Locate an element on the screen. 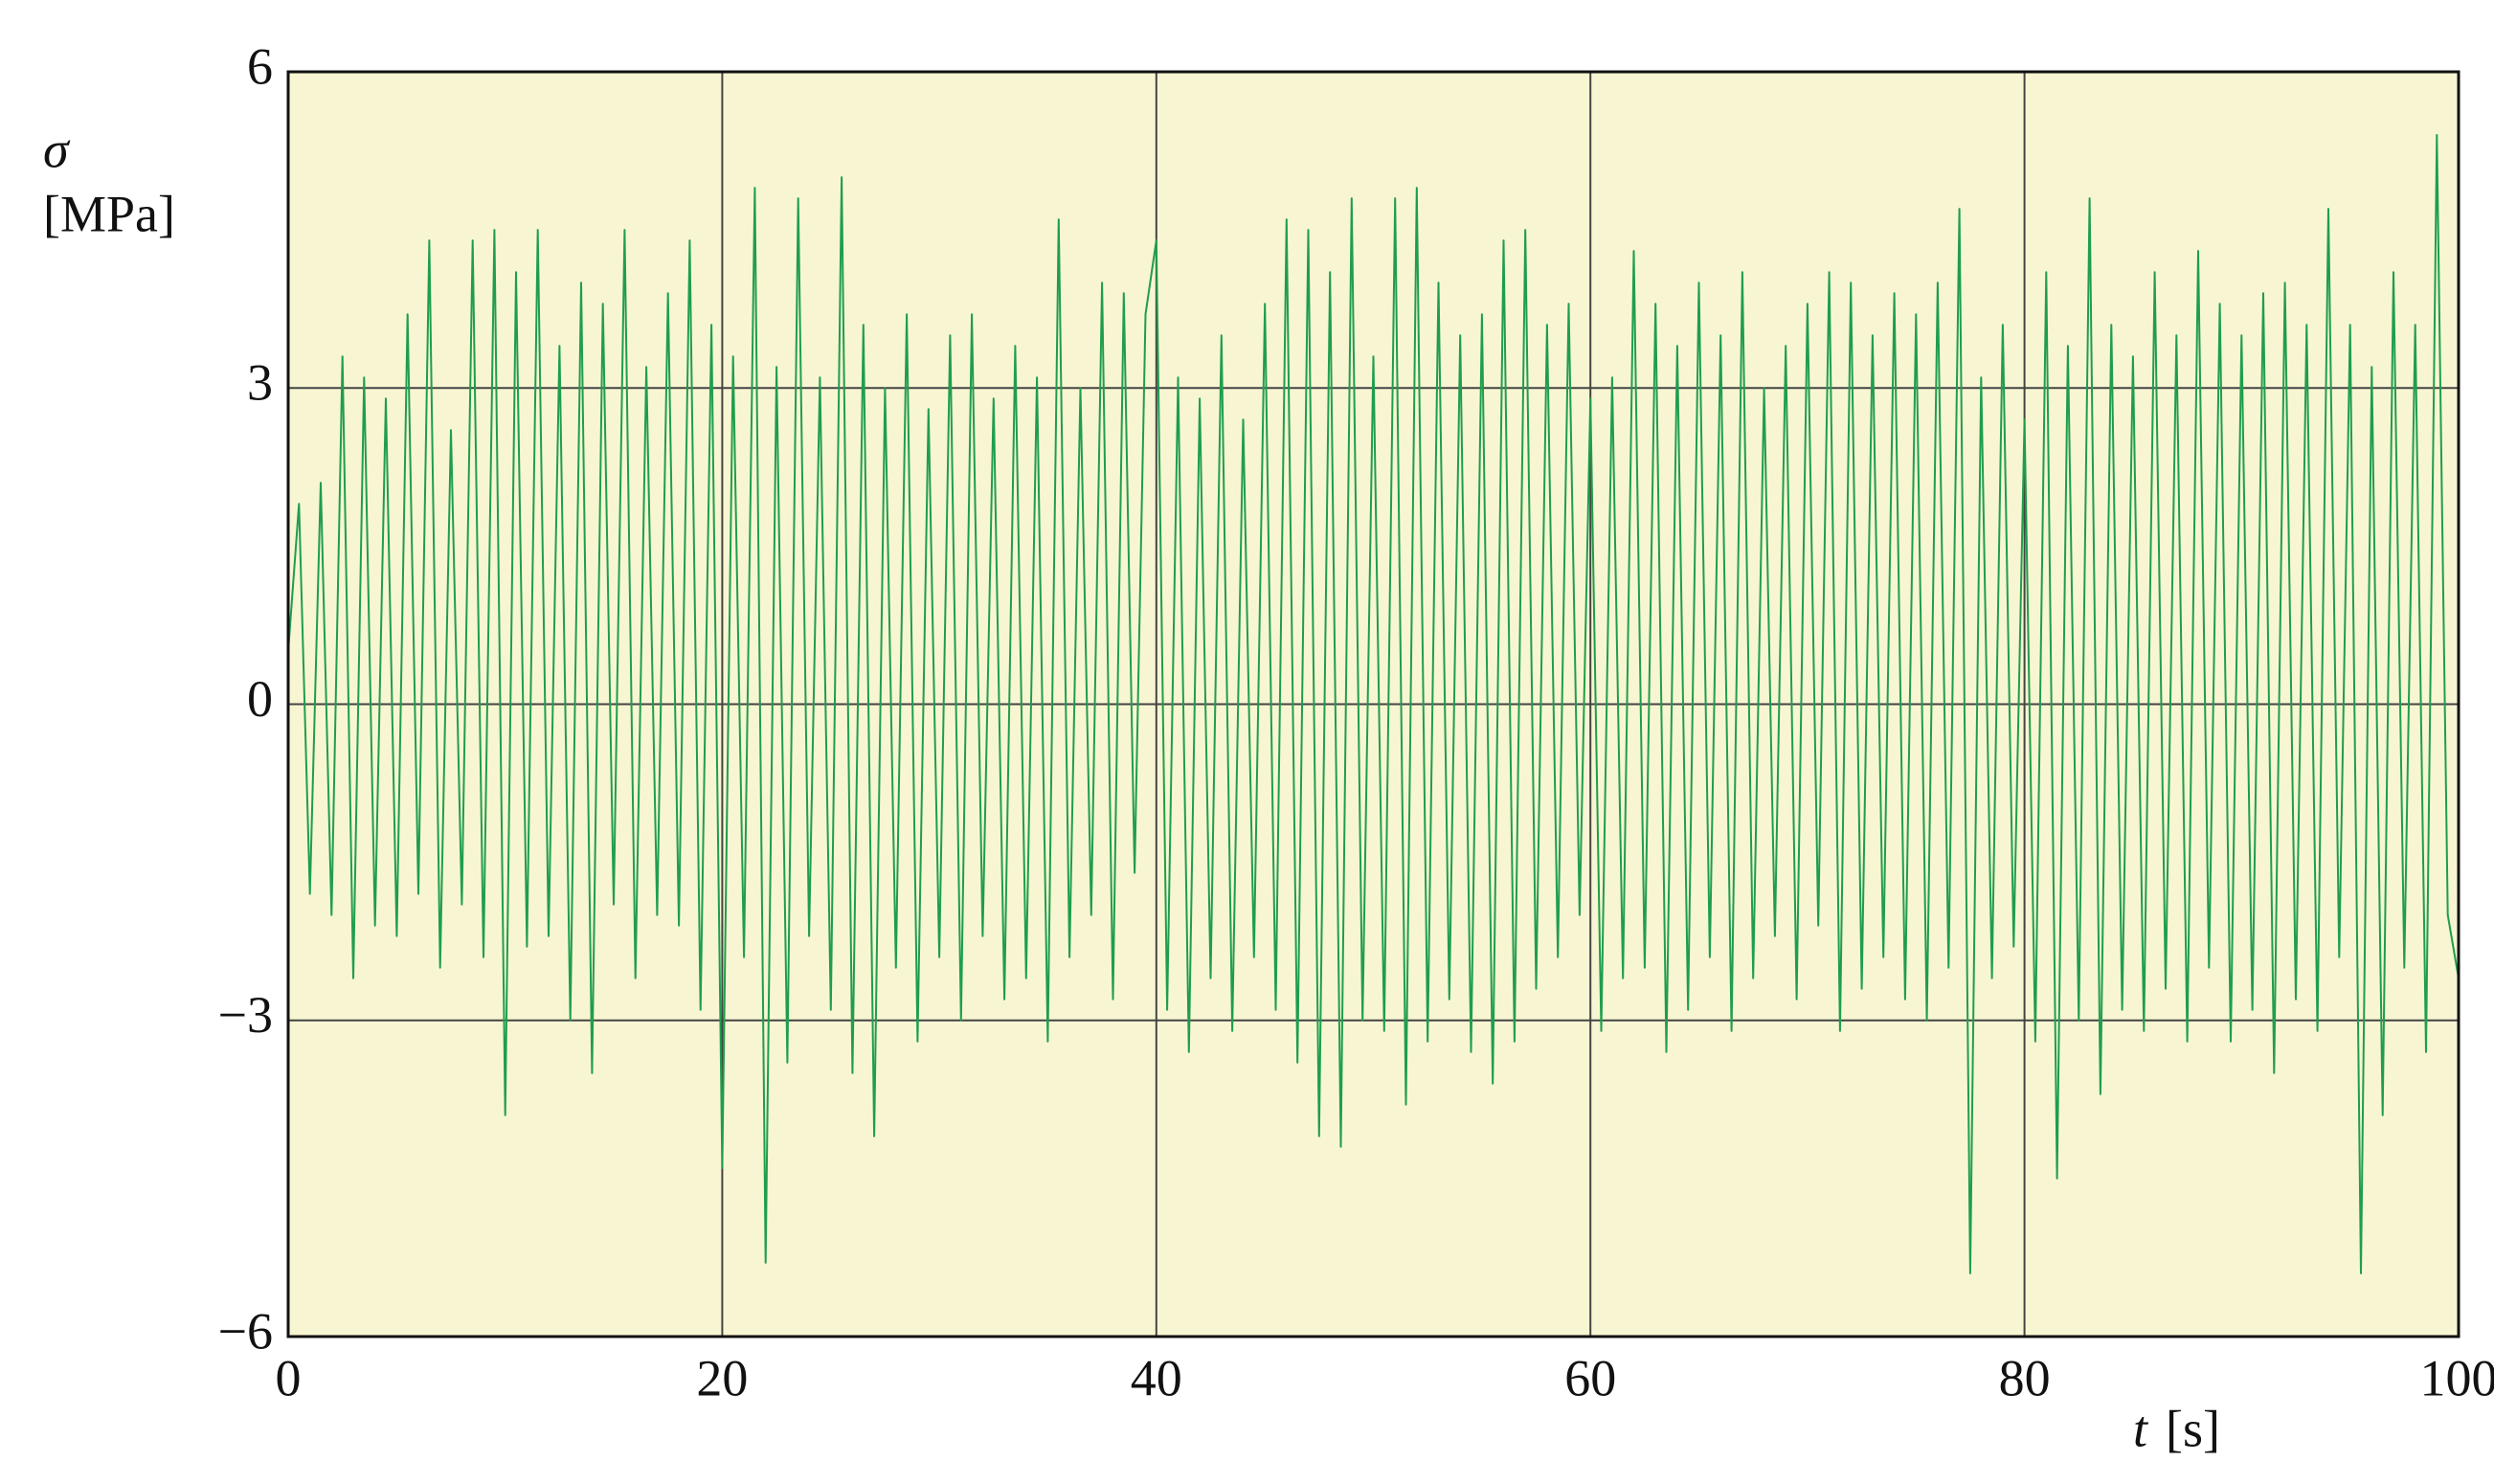 The height and width of the screenshot is (1484, 2494). y-tick-label: 3 is located at coordinates (260, 383).